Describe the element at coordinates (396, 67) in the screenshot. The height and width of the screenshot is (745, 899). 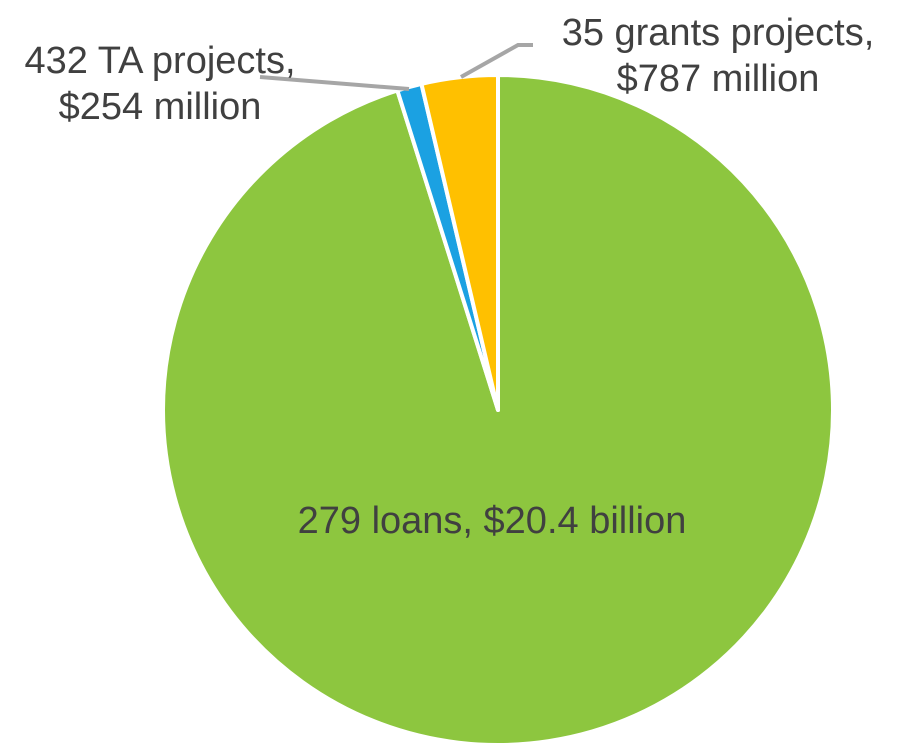
I see `leader-lines` at that location.